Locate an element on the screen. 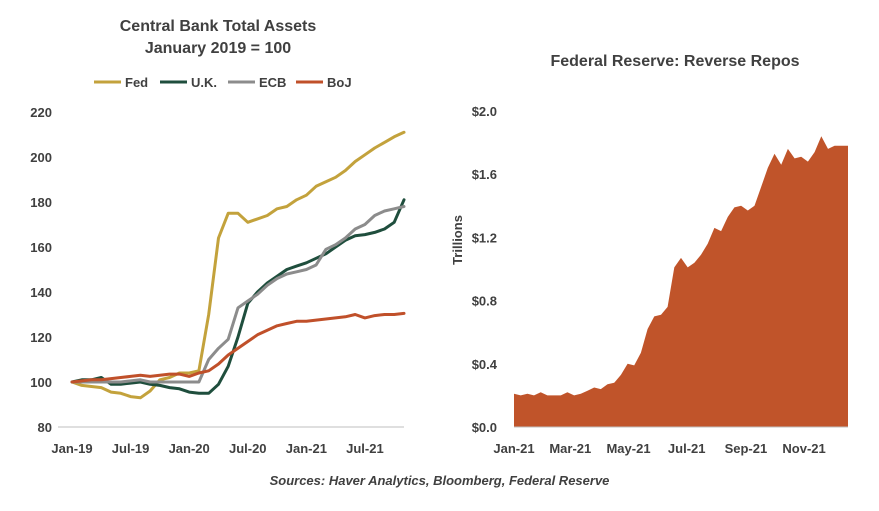 Image resolution: width=879 pixels, height=511 pixels. uk-line is located at coordinates (238, 296).